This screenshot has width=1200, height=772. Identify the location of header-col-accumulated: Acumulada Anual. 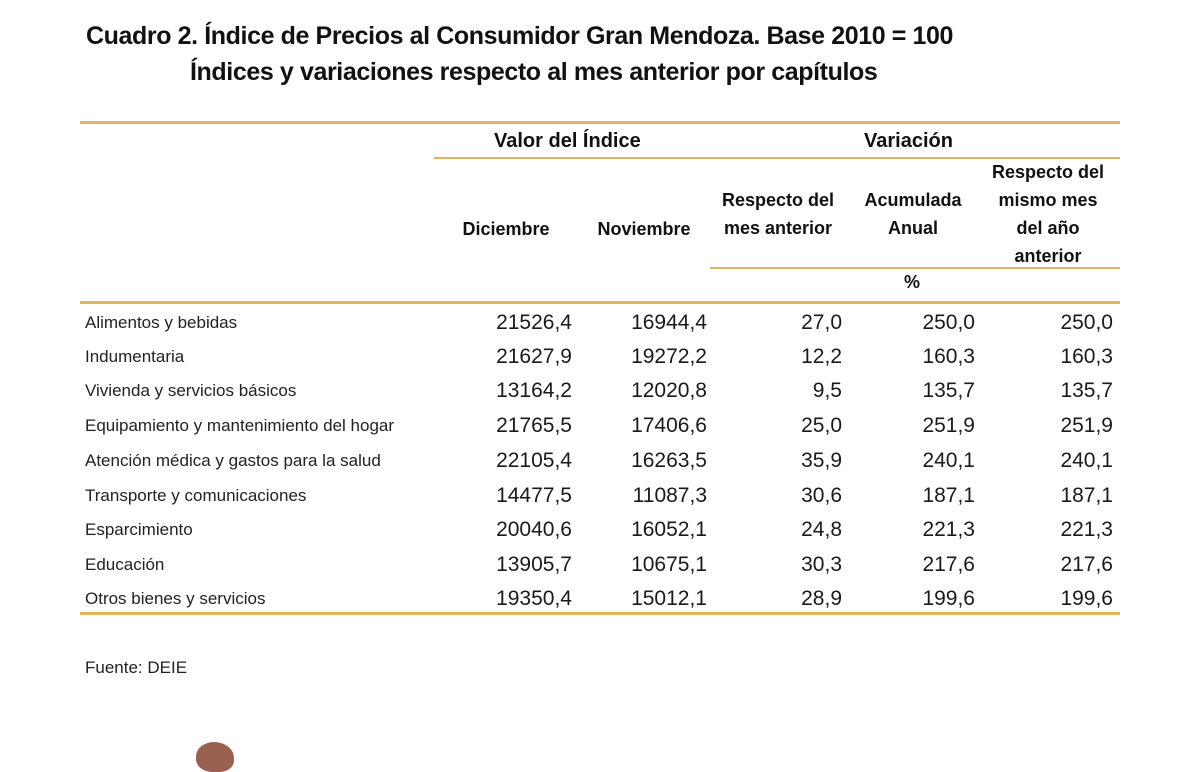
(913, 214).